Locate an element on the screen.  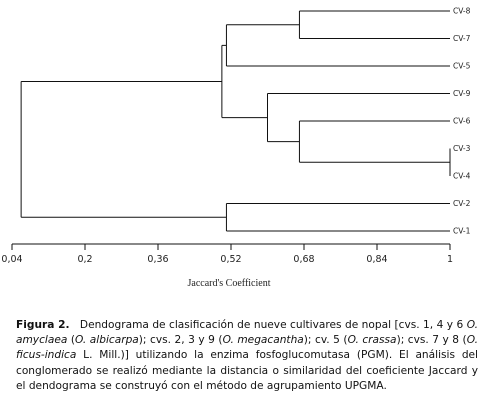
leaf-label-cv-5: CV-5 is located at coordinates (462, 66).